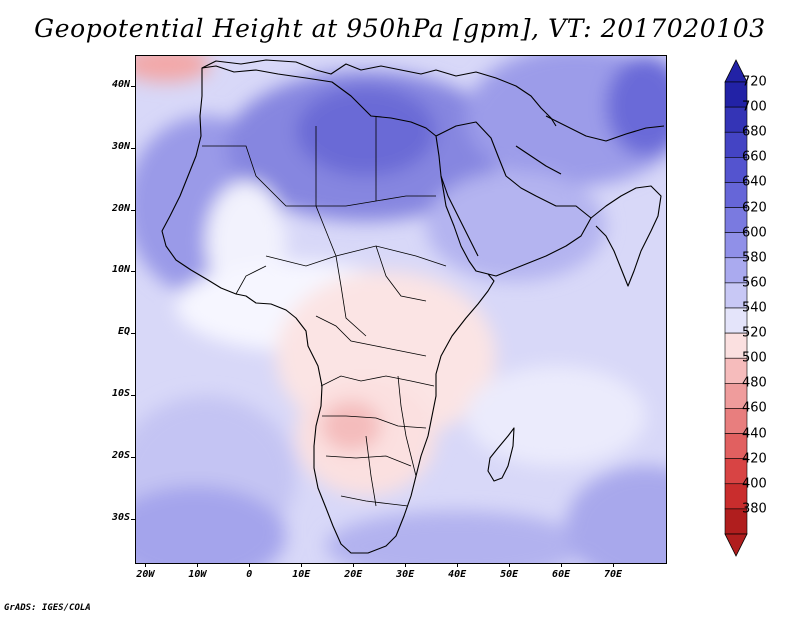  I want to click on lat-tick-label: 20N, so click(120, 208).